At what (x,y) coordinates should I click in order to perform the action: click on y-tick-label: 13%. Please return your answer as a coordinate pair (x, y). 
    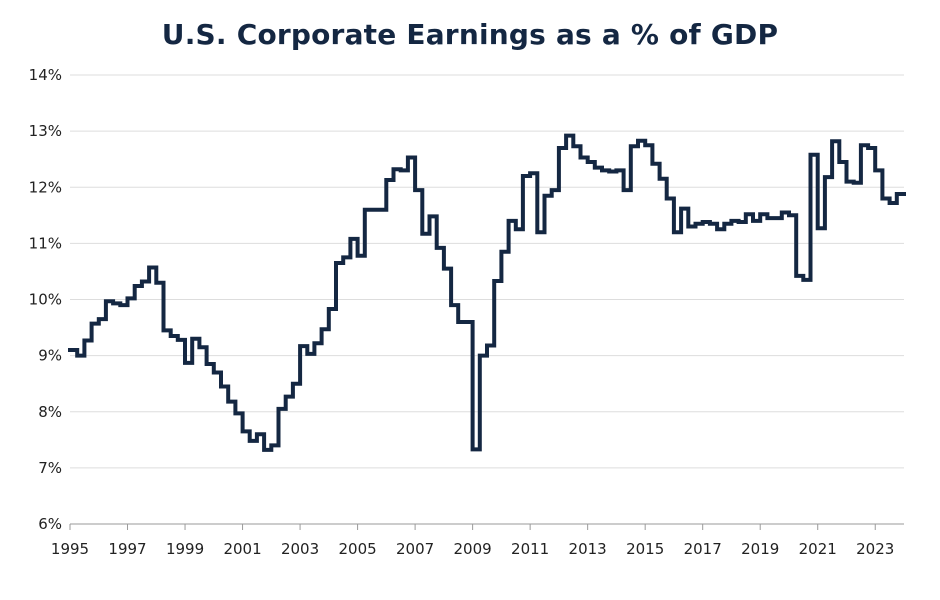
    Looking at the image, I should click on (45, 131).